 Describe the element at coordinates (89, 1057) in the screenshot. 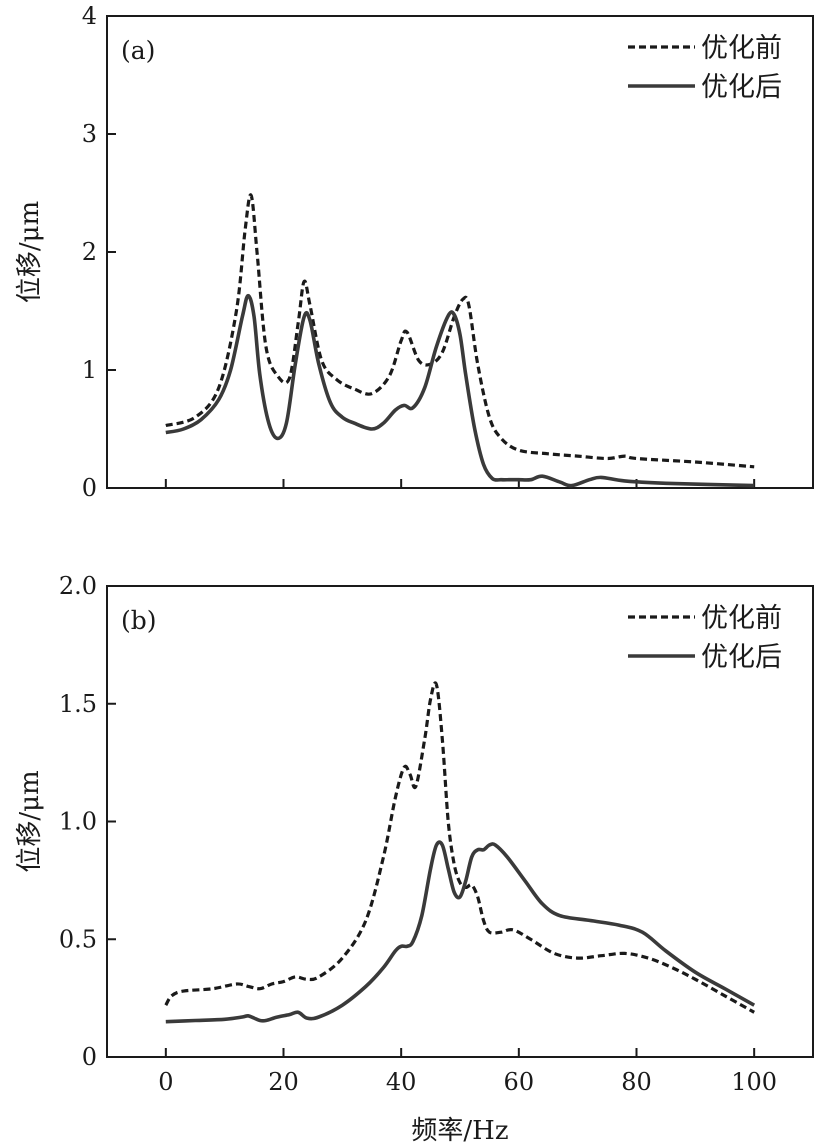

I see `panel-b-y-tick-label-0: 0` at that location.